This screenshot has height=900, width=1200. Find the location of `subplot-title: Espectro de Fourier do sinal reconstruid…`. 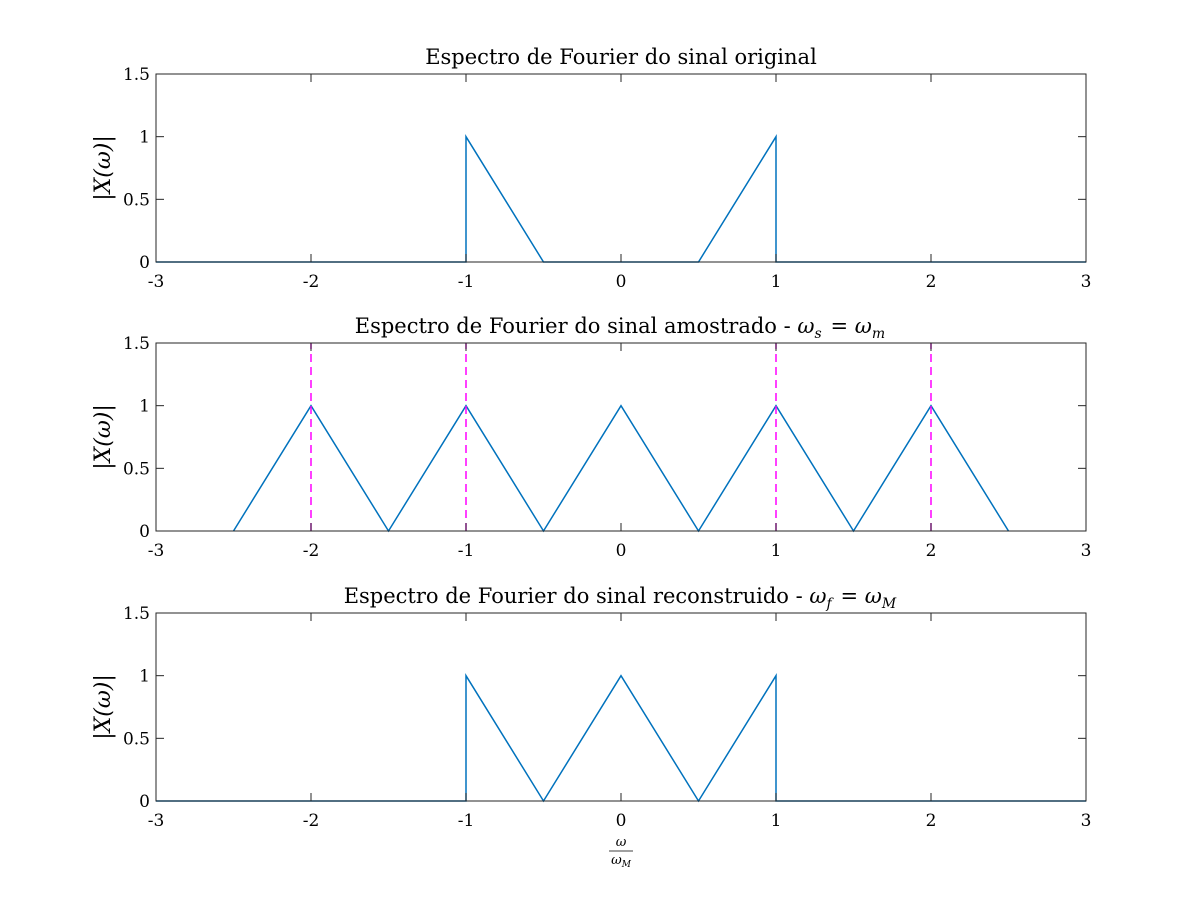

subplot-title: Espectro de Fourier do sinal reconstruid… is located at coordinates (621, 598).